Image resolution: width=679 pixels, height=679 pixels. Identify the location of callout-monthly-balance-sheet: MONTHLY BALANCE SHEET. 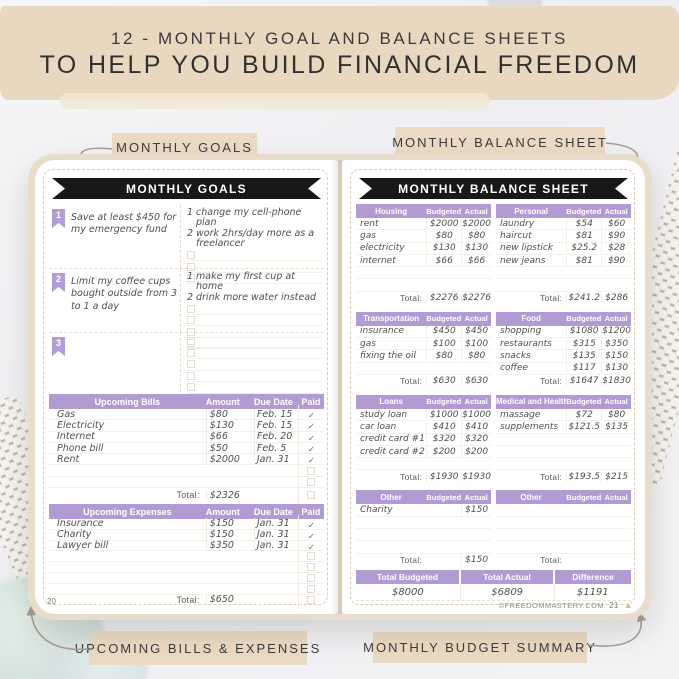
(499, 142).